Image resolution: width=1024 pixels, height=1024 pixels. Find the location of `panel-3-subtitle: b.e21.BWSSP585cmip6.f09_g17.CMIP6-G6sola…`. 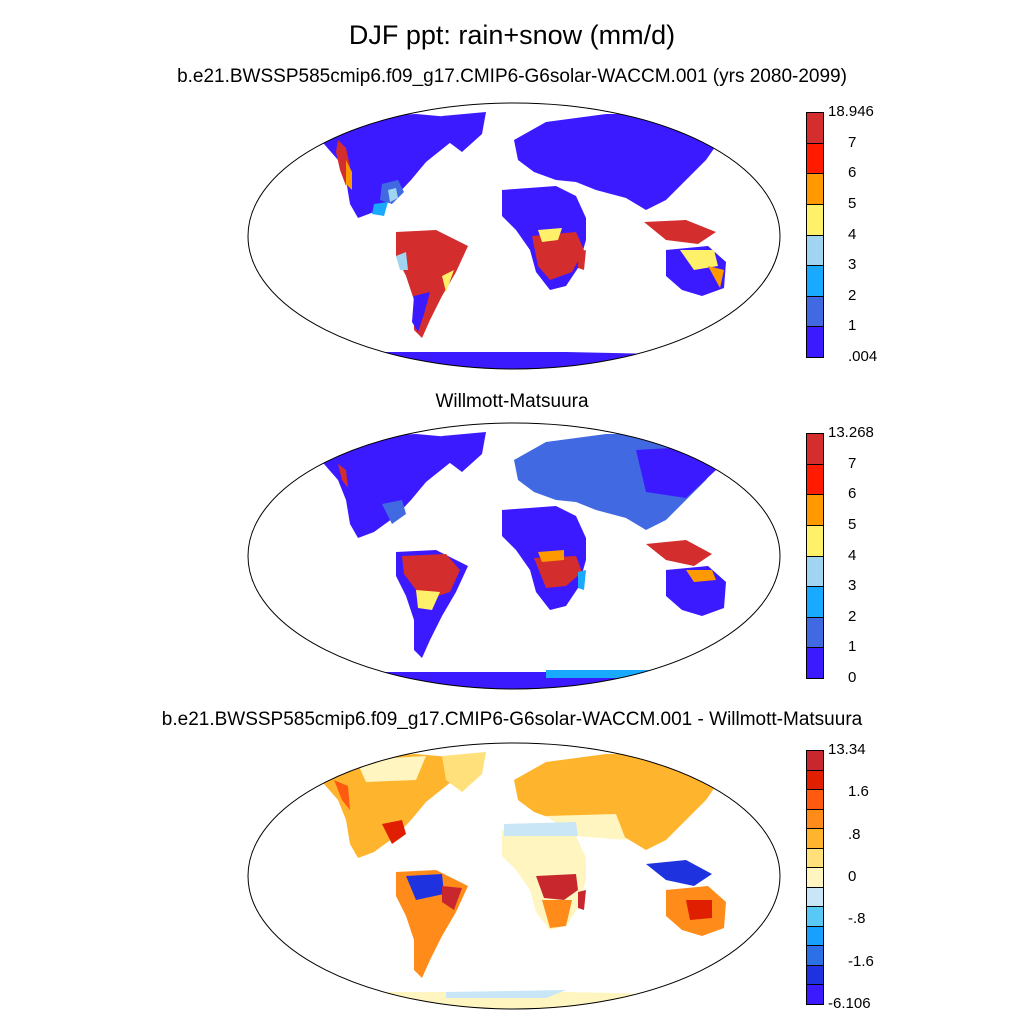

panel-3-subtitle: b.e21.BWSSP585cmip6.f09_g17.CMIP6-G6sola… is located at coordinates (512, 719).